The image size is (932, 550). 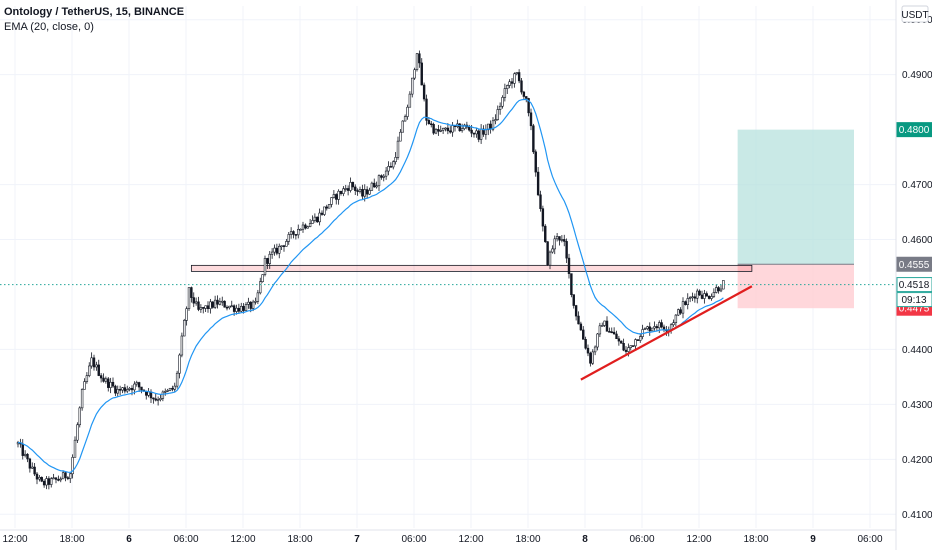 I want to click on stop-zone, so click(x=795, y=286).